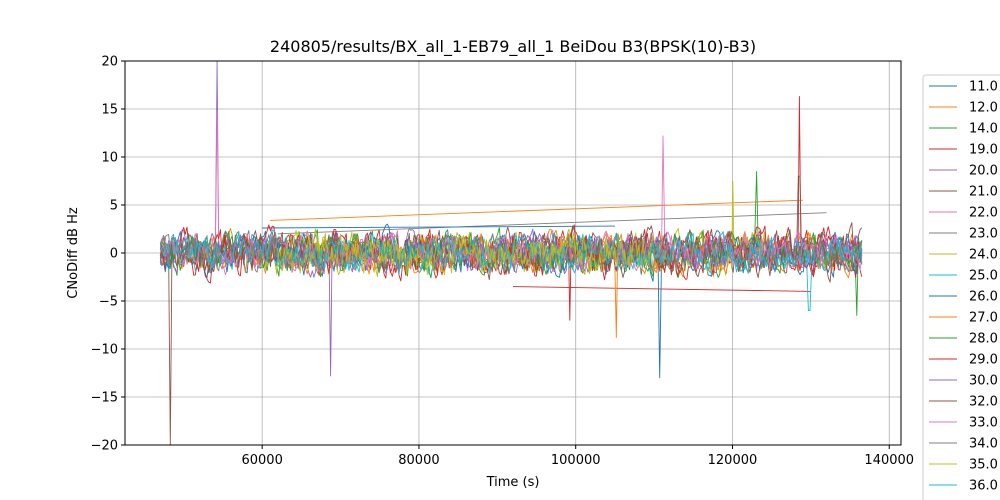 The width and height of the screenshot is (1000, 500). I want to click on legend-label: 26.0, so click(983, 297).